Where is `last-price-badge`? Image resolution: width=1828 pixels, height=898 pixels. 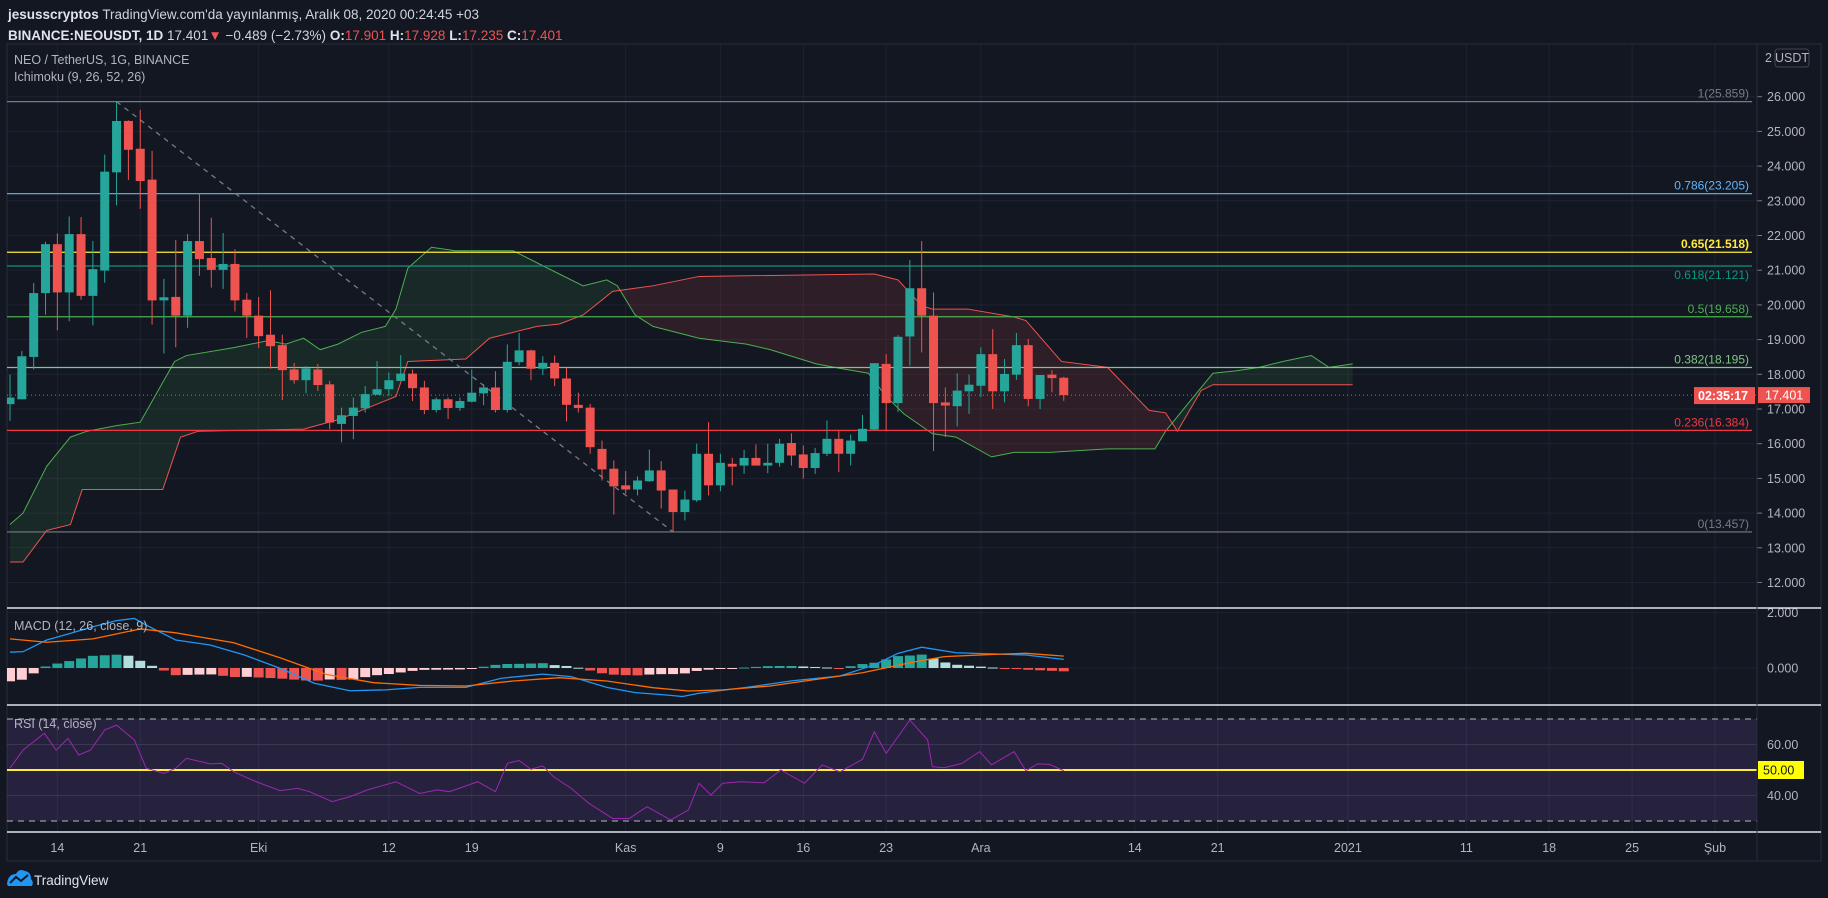
last-price-badge is located at coordinates (1784, 395).